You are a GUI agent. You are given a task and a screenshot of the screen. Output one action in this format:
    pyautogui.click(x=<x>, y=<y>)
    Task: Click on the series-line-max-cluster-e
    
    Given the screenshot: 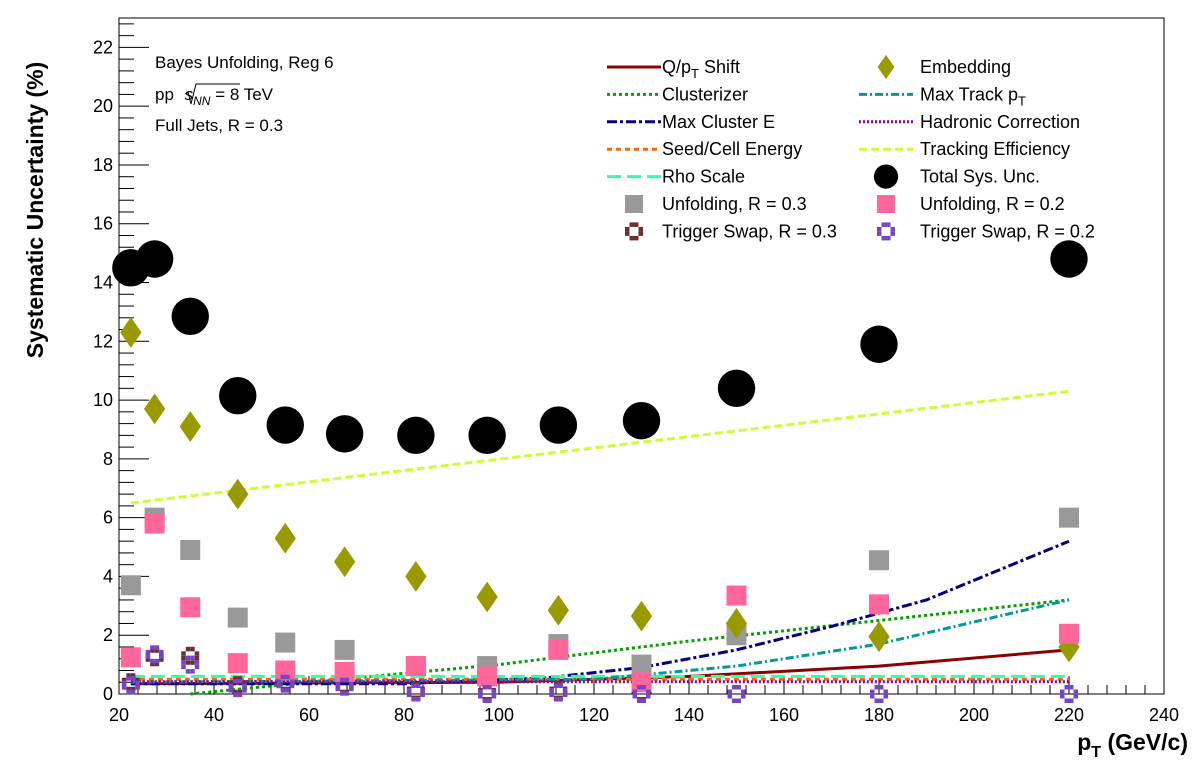 What is the action you would take?
    pyautogui.click(x=600, y=612)
    